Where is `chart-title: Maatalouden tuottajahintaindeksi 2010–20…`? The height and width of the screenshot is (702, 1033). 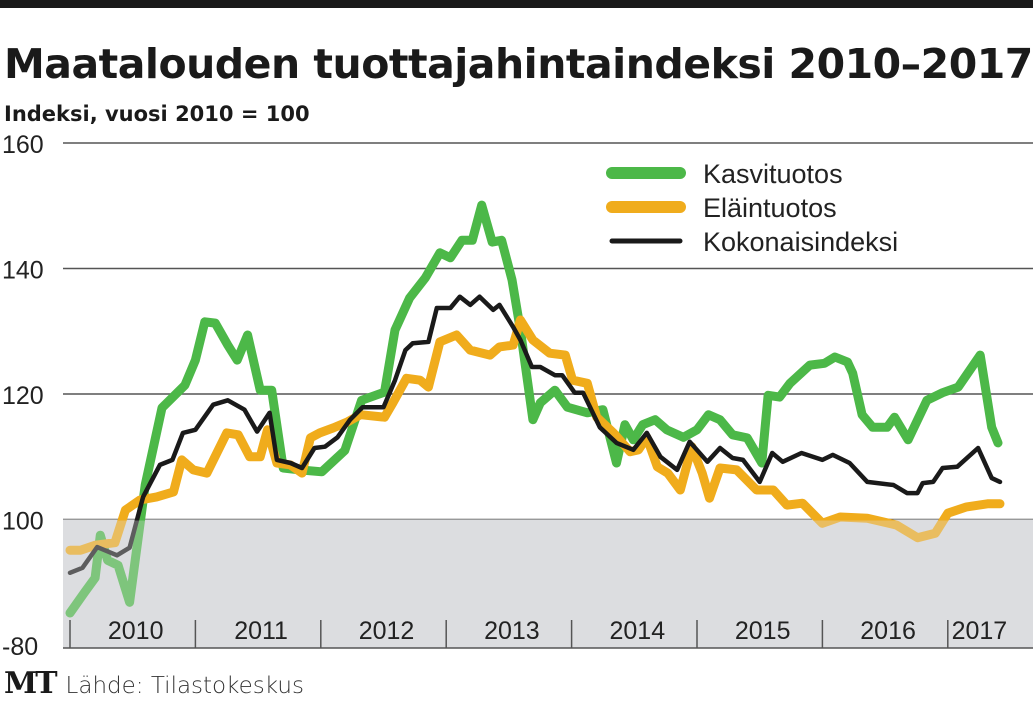
chart-title: Maatalouden tuottajahintaindeksi 2010–20… is located at coordinates (518, 64).